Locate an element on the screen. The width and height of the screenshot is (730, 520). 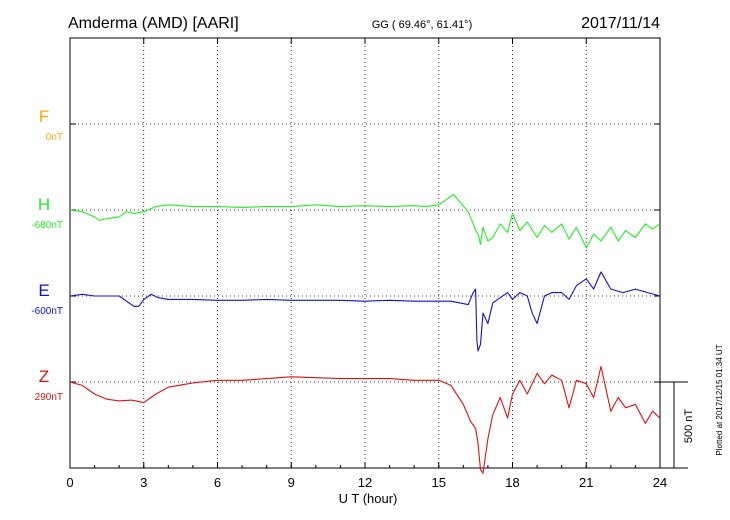
x-tick-label: 9 is located at coordinates (291, 482).